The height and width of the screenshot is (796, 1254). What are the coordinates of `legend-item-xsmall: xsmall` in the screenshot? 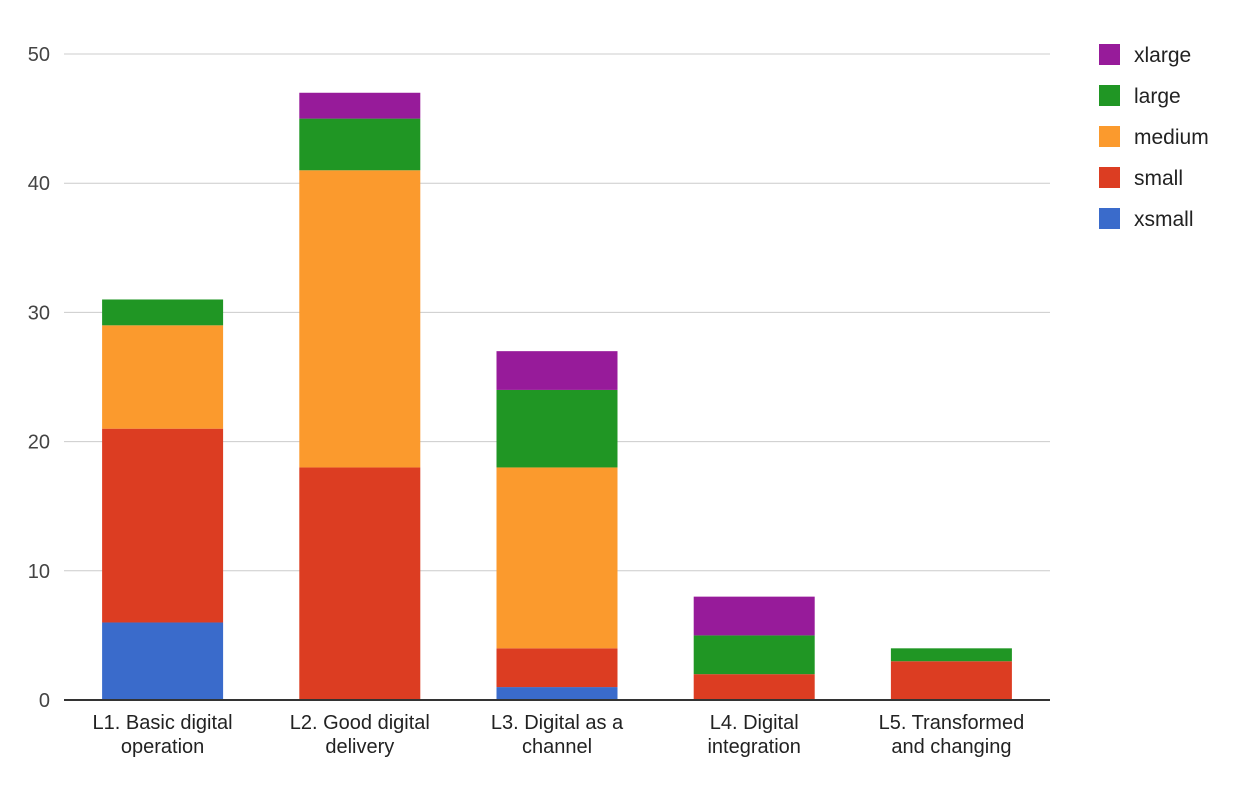 It's located at (1146, 219).